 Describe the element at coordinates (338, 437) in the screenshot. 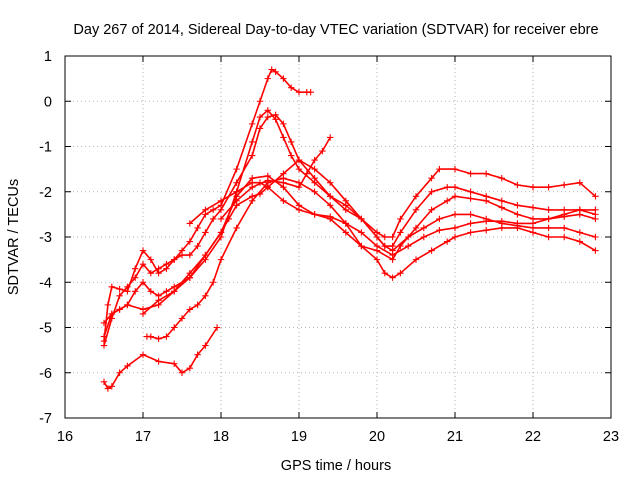

I see `x-tick-labels: 16 17 18 19 20 21 22 23` at that location.